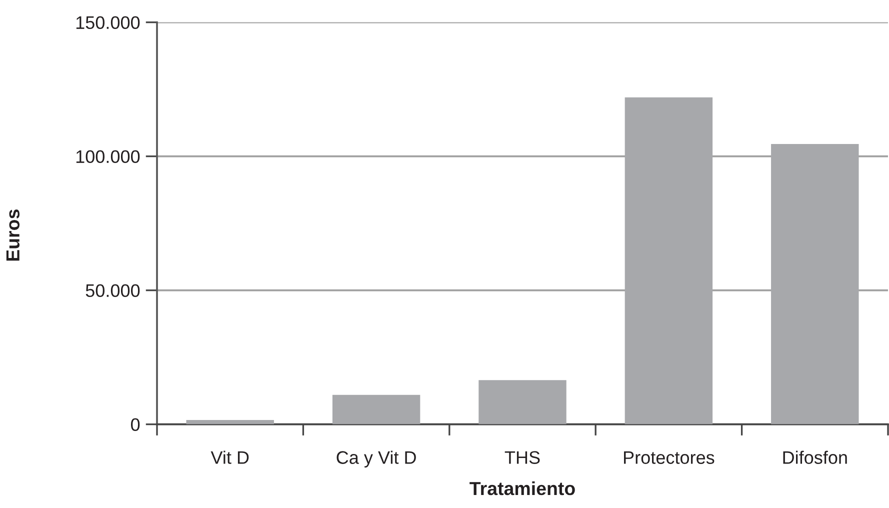 The width and height of the screenshot is (889, 508). Describe the element at coordinates (113, 291) in the screenshot. I see `y-tick-label: 50.000` at that location.